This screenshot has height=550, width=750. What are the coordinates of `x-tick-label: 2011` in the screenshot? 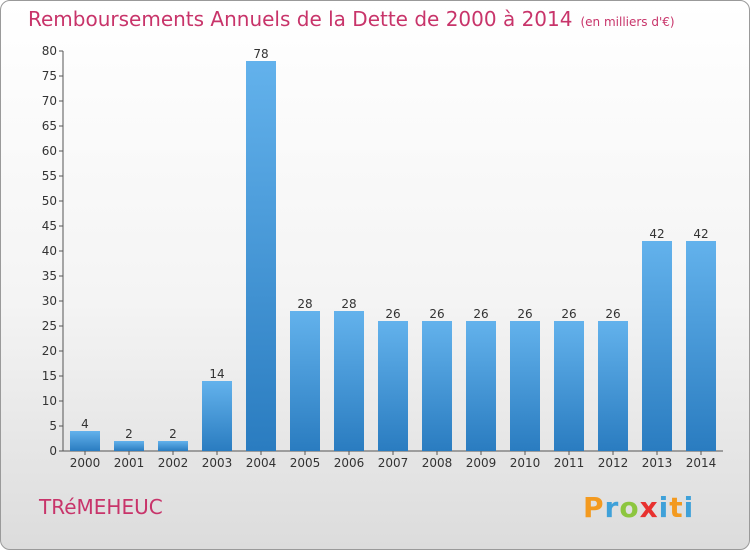 It's located at (569, 463).